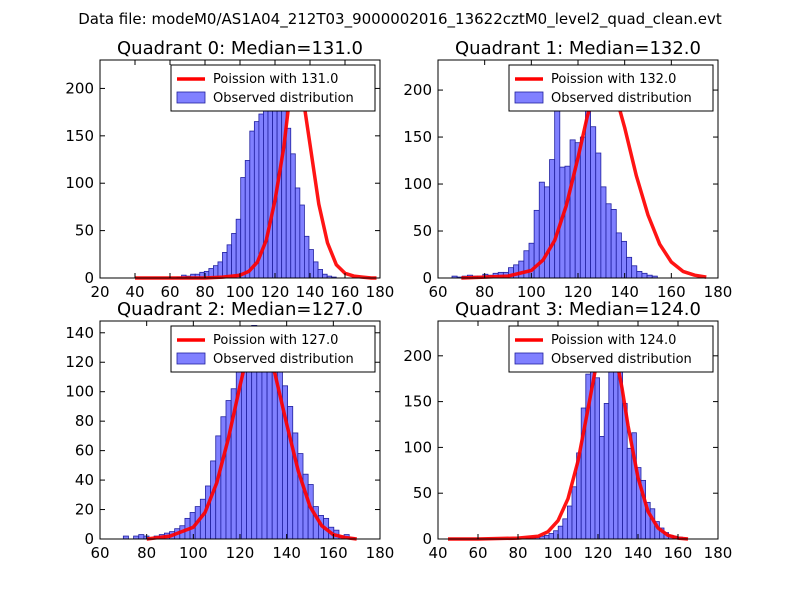 The width and height of the screenshot is (800, 600). Describe the element at coordinates (134, 292) in the screenshot. I see `x-tick-label: 40` at that location.